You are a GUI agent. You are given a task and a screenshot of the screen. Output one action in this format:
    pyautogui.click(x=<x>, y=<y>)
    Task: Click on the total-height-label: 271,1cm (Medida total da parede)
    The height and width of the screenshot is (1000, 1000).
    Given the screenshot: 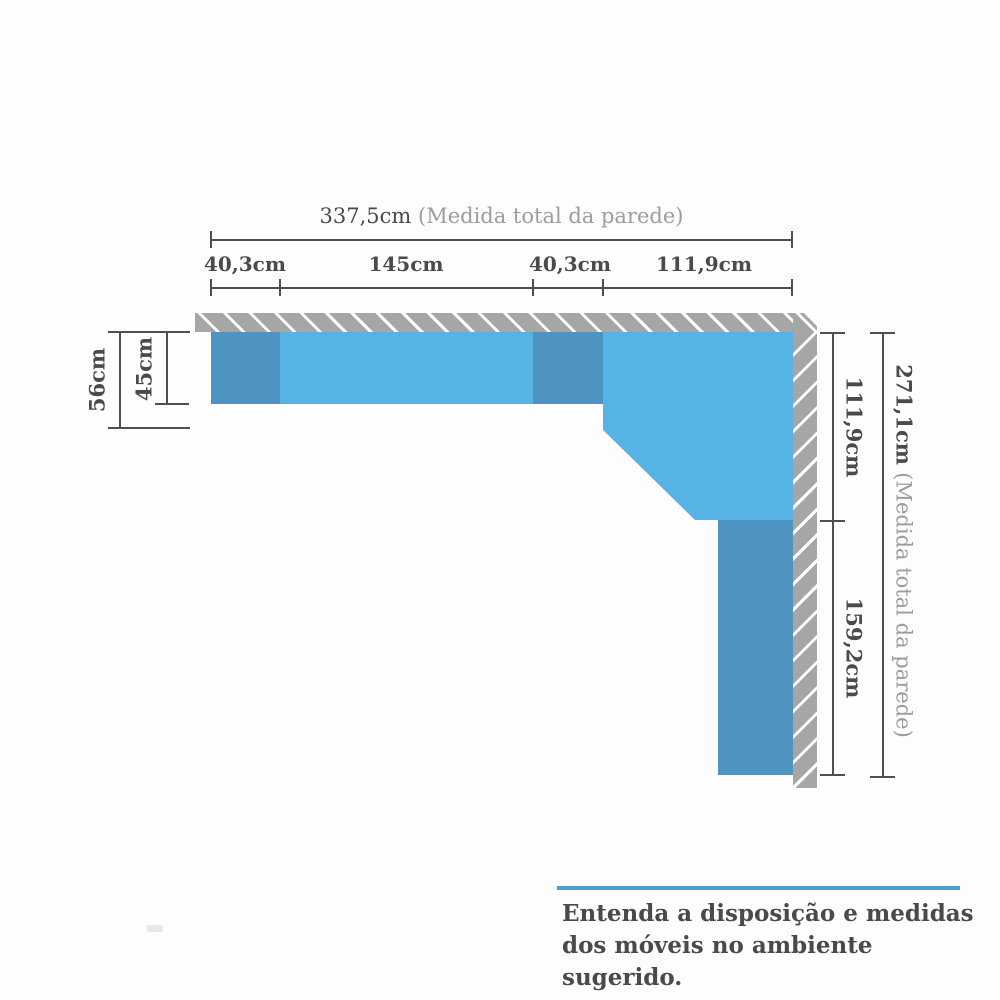 What is the action you would take?
    pyautogui.click(x=904, y=551)
    